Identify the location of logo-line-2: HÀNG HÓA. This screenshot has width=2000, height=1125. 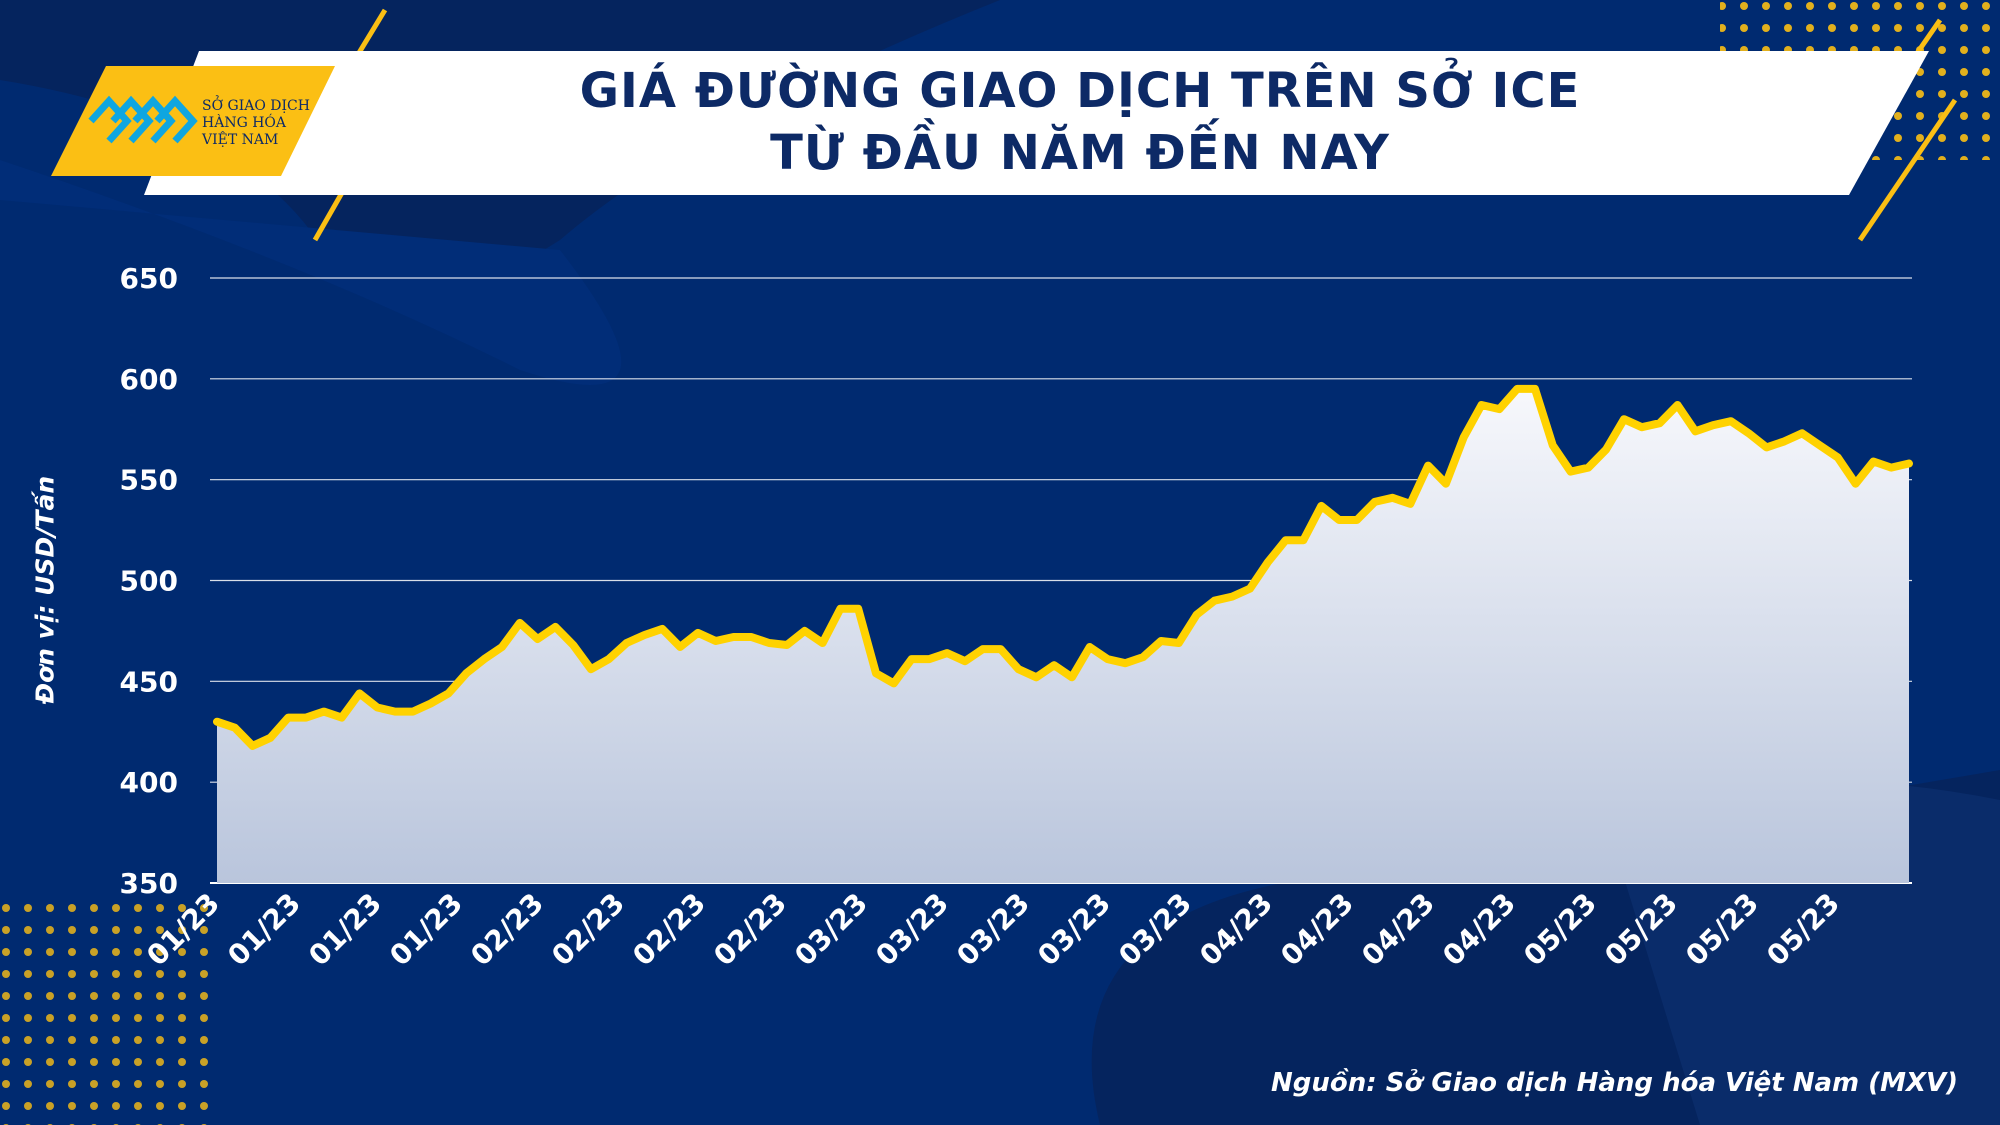
(244, 123).